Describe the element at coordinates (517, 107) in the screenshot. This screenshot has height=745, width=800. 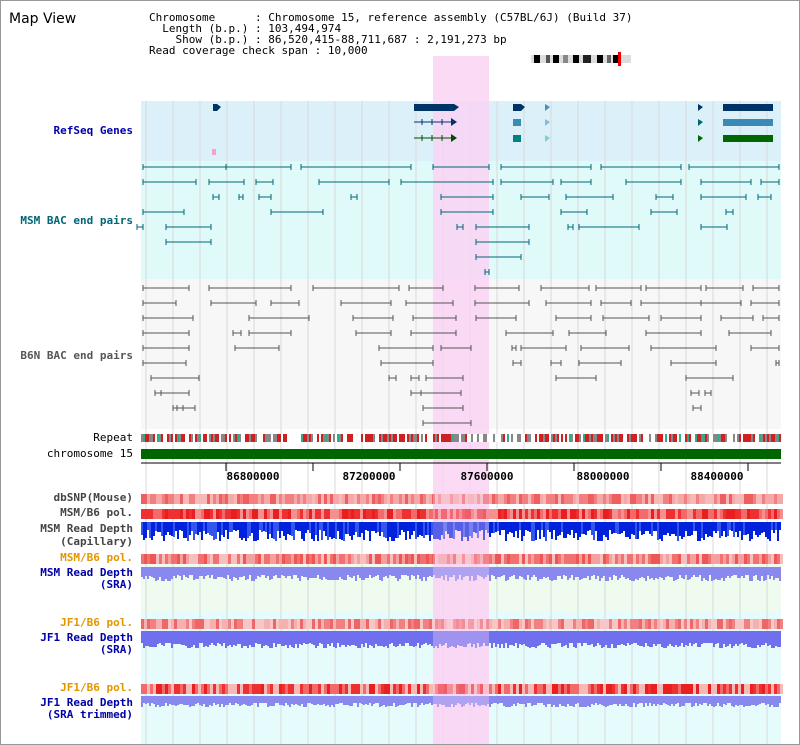
I see `gene-block` at that location.